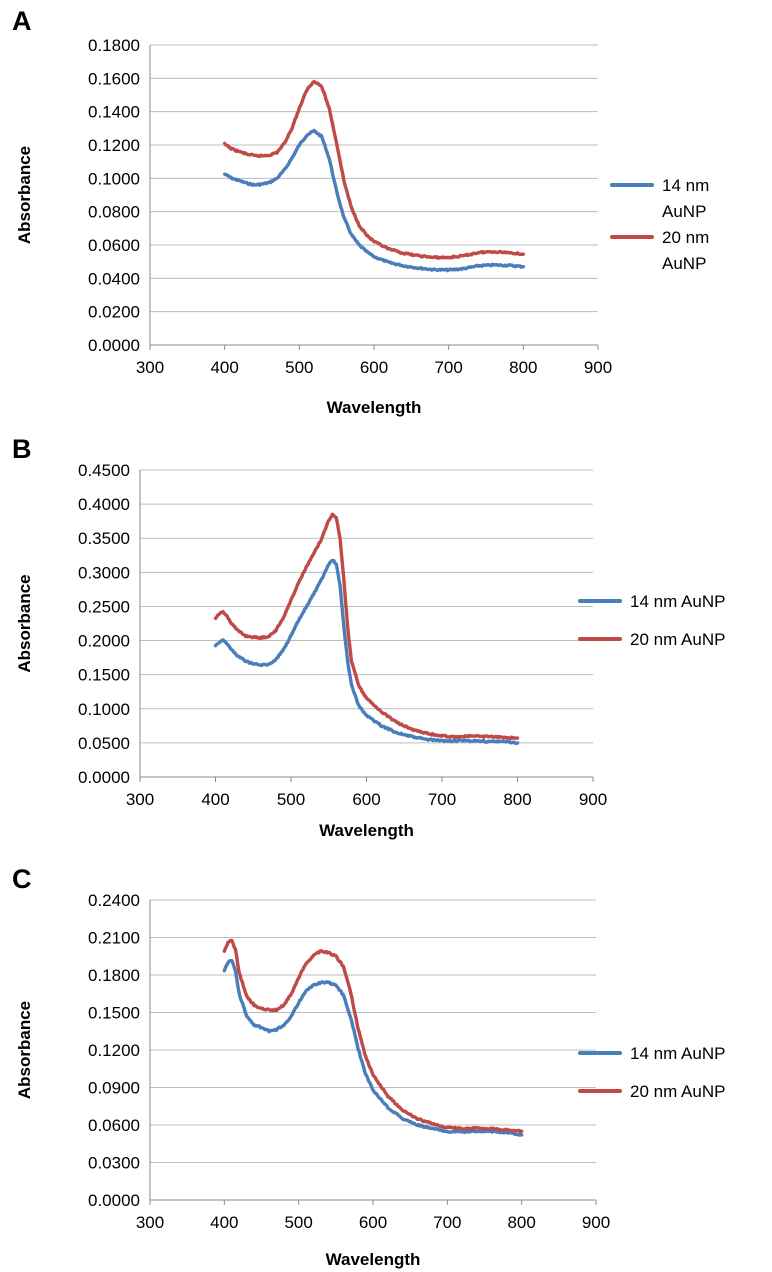 The height and width of the screenshot is (1272, 772). I want to click on y-tick-label: 0.2500, so click(104, 606).